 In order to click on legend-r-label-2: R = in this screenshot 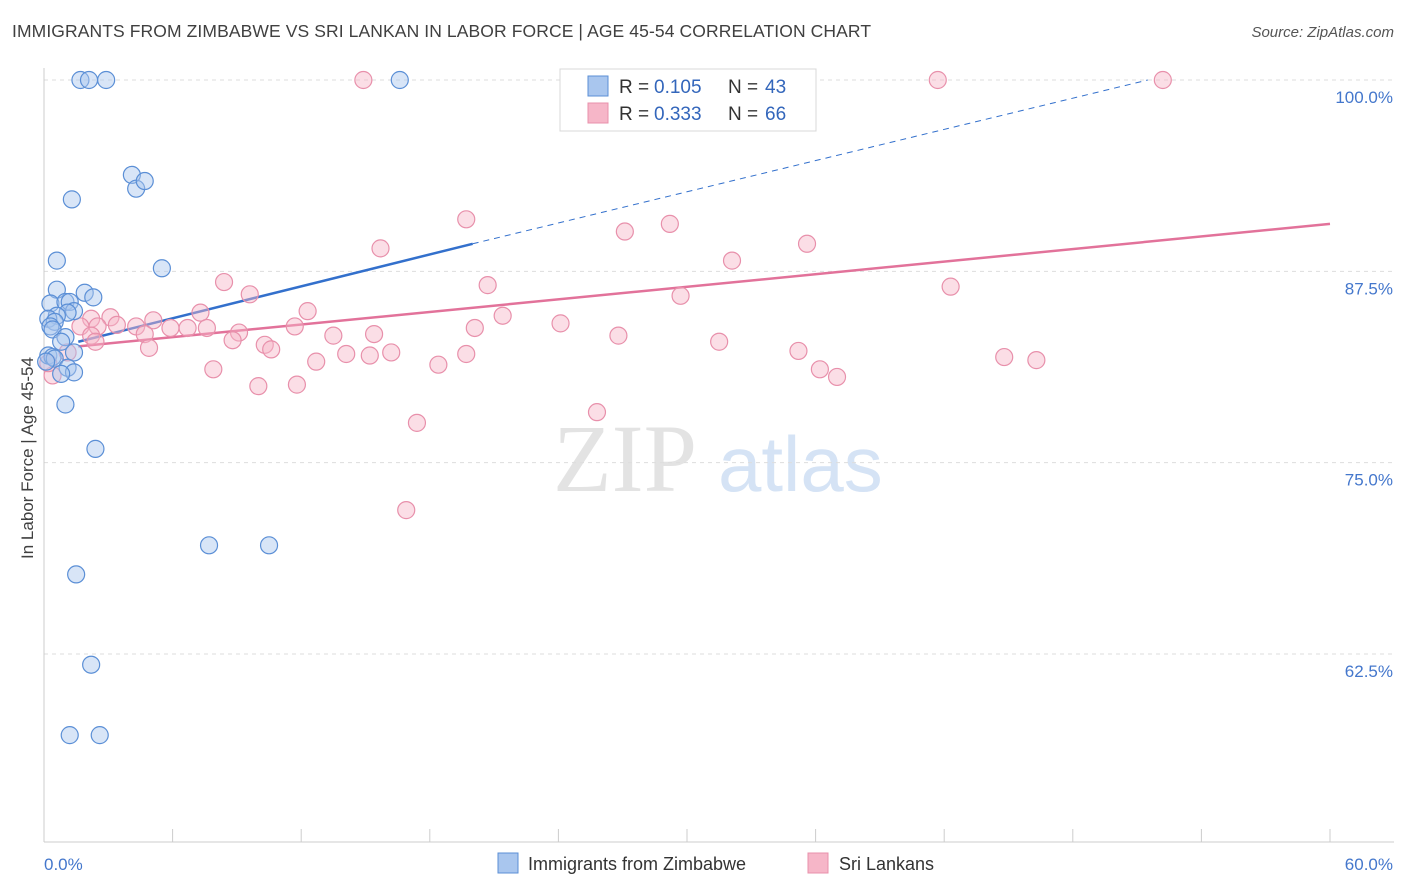, I will do `click(634, 114)`.